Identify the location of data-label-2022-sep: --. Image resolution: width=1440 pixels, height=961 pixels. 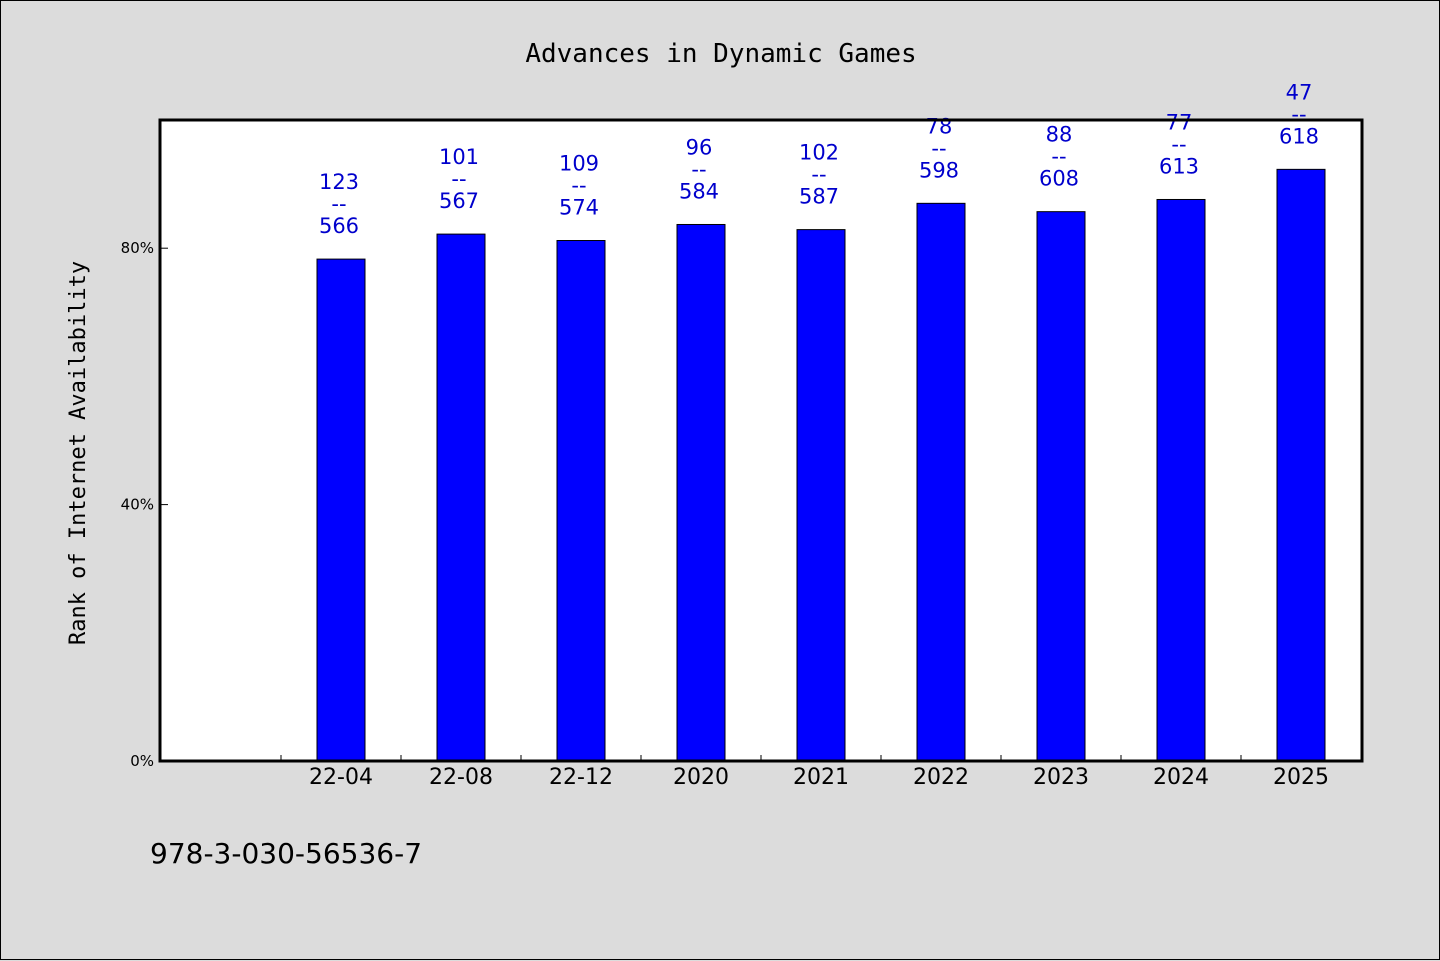
(938, 148).